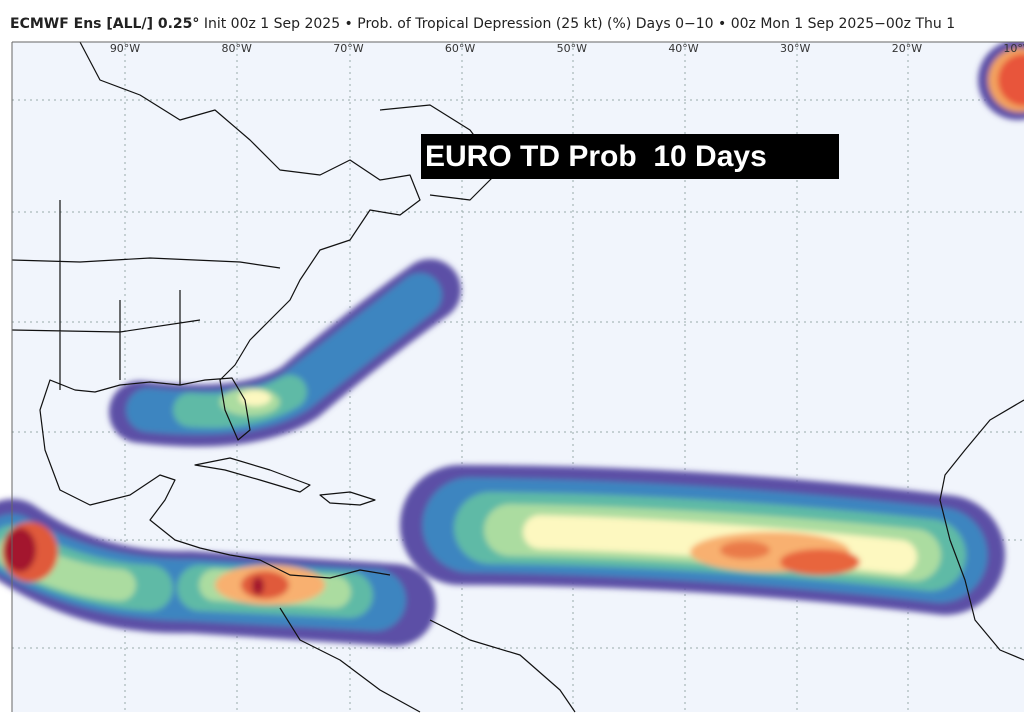 The height and width of the screenshot is (716, 1024). I want to click on longitude-label: 60°W, so click(460, 48).